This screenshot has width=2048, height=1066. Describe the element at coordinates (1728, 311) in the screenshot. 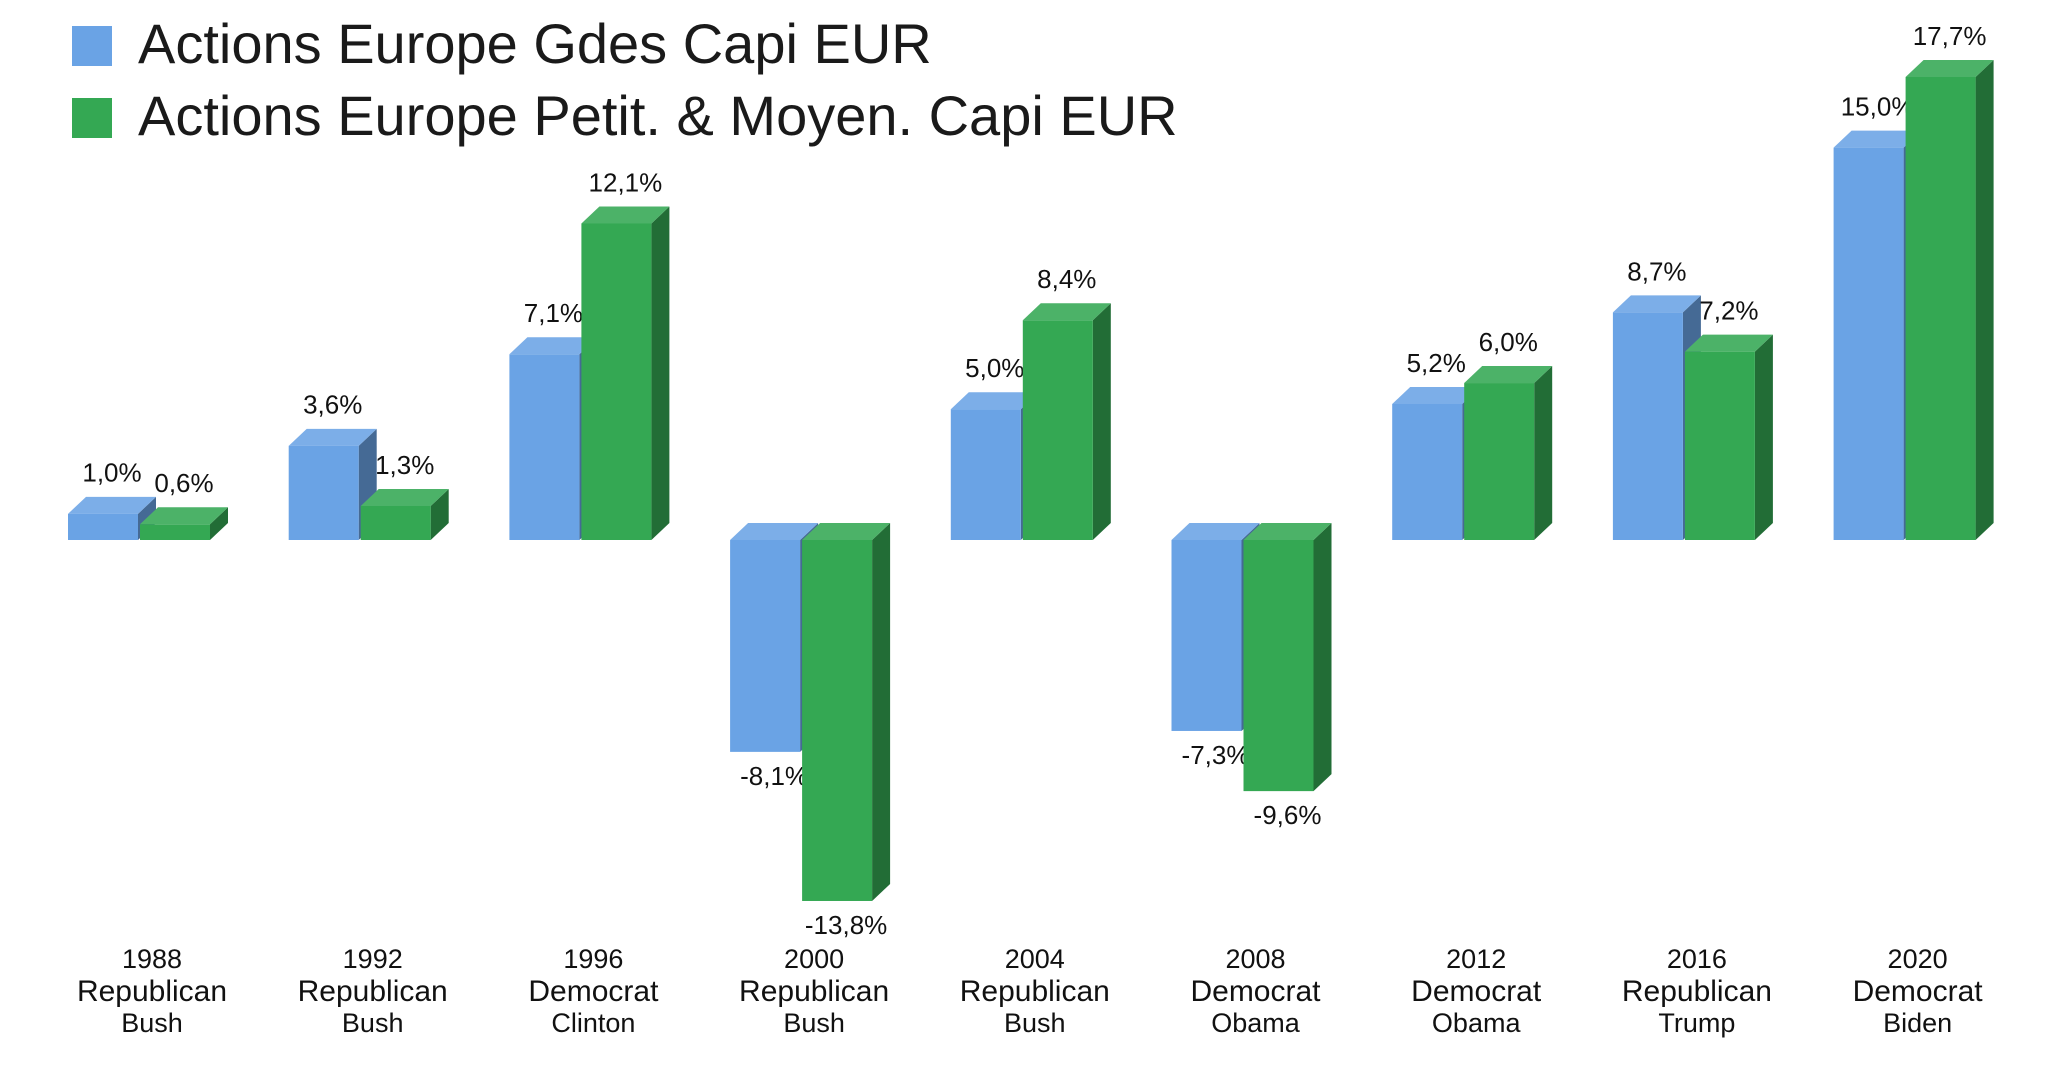

I see `value-label: 7,2%` at that location.